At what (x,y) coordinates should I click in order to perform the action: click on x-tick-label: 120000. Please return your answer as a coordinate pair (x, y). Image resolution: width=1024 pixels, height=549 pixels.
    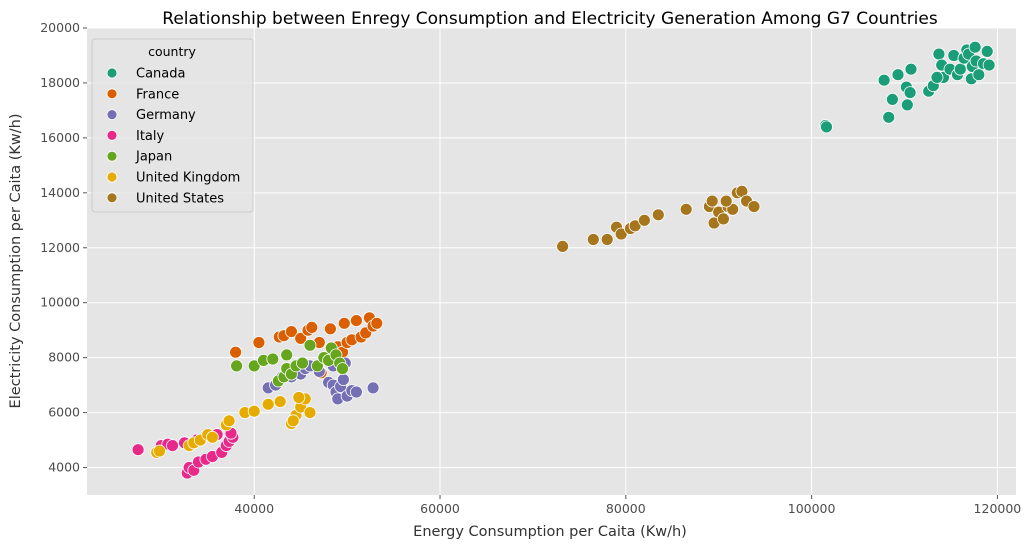
    Looking at the image, I should click on (998, 508).